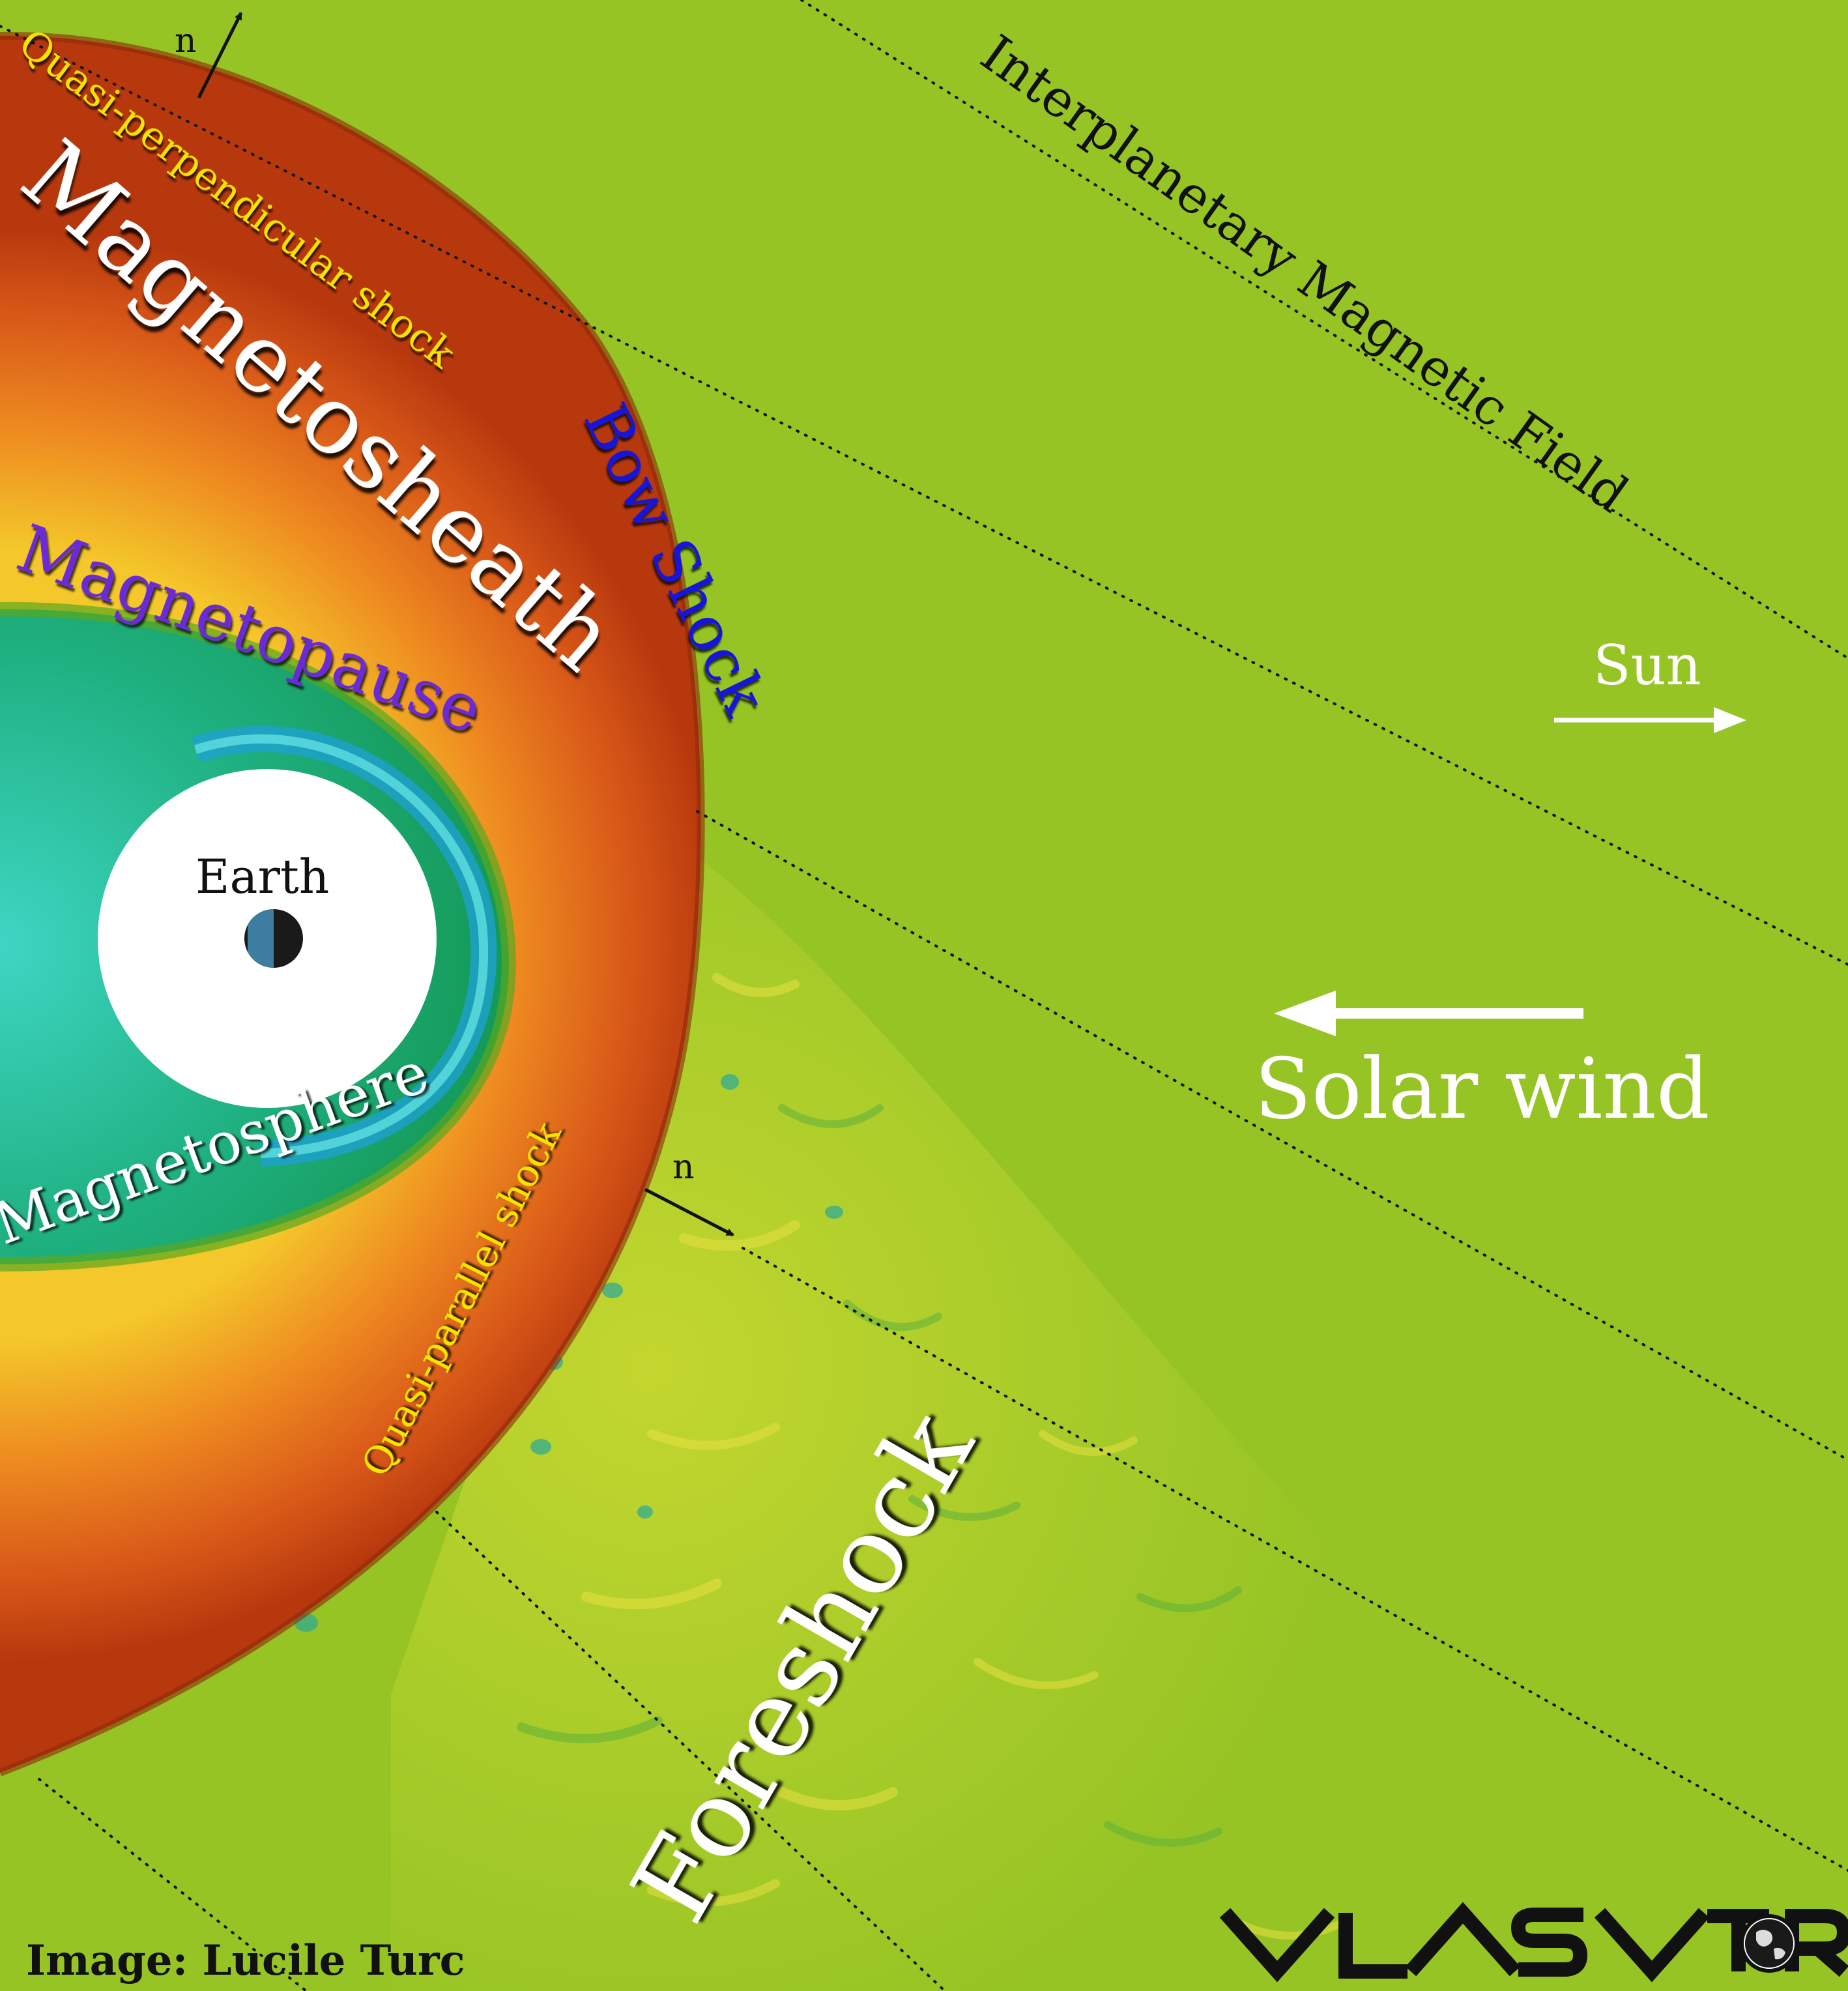 Image resolution: width=1848 pixels, height=1991 pixels. Describe the element at coordinates (1647, 665) in the screenshot. I see `label-sun: Sun` at that location.